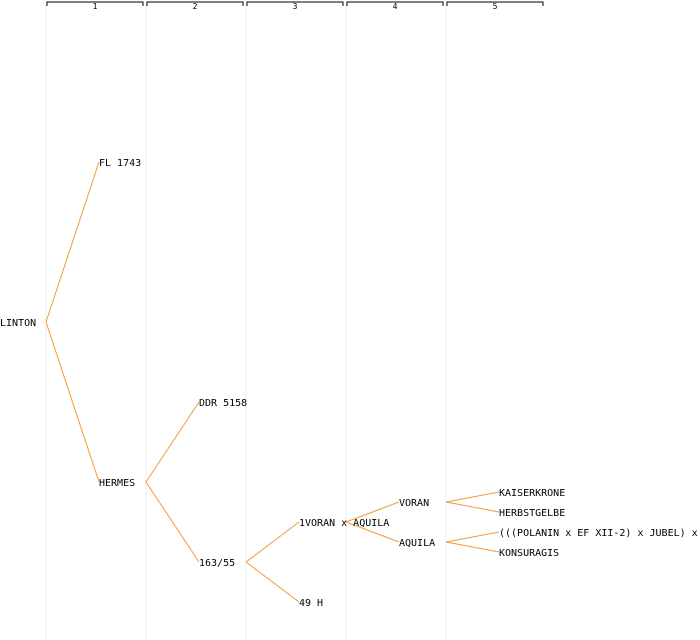  I want to click on pedigree-node: LINTON, so click(18, 323).